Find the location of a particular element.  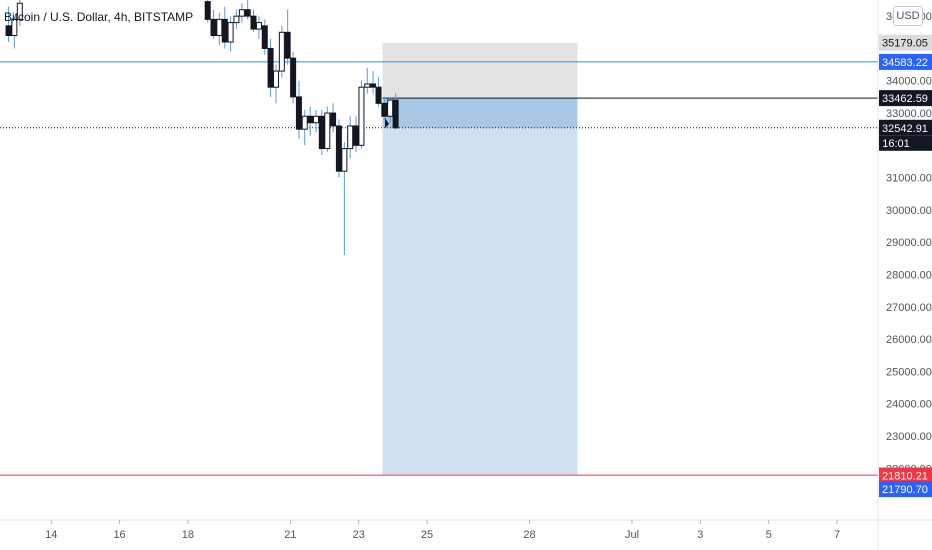

price-label-text: 33462.59 is located at coordinates (905, 99).